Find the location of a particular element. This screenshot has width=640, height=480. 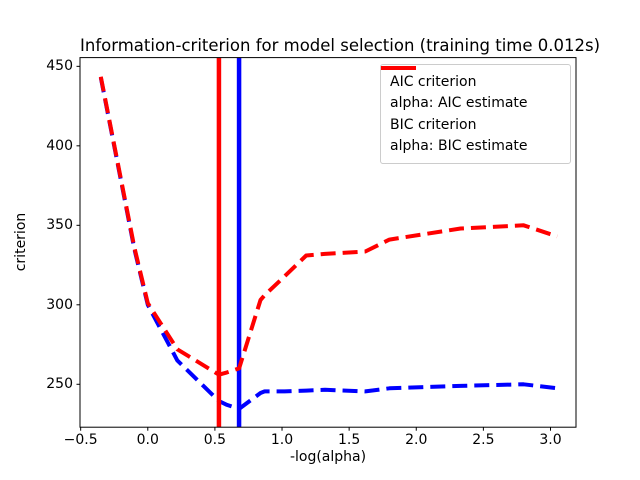

legend-label-alpha-bic-estimate: alpha: BIC estimate is located at coordinates (459, 146).